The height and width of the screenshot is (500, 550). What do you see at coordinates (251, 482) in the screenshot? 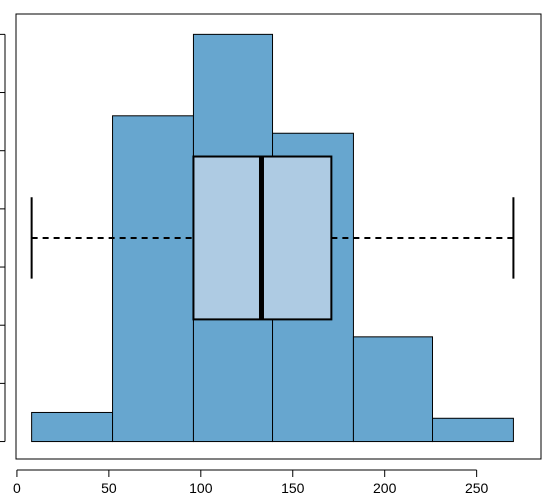
I see `x-axis: 0 50 100 150 200 250` at bounding box center [251, 482].